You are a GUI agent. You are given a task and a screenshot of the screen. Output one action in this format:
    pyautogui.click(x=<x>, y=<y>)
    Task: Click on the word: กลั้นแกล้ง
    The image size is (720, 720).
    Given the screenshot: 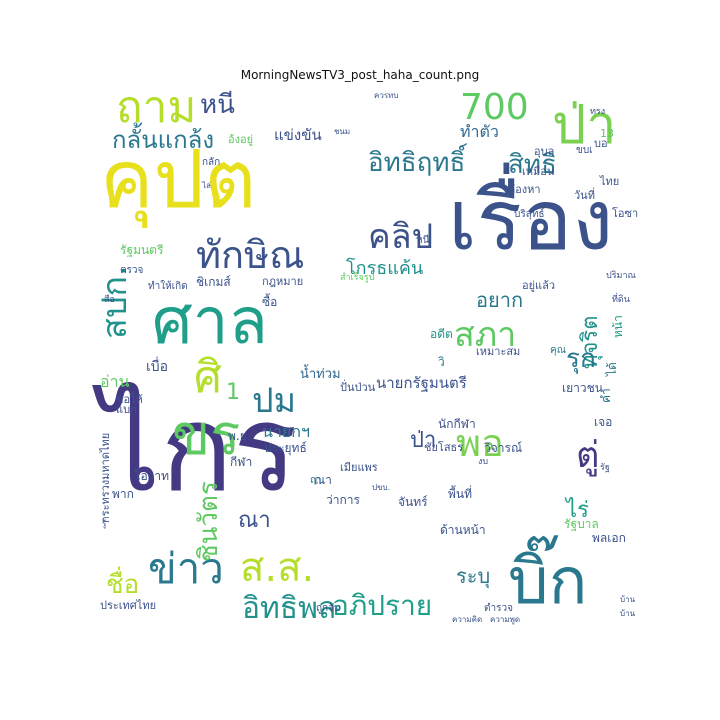 What is the action you would take?
    pyautogui.click(x=163, y=140)
    